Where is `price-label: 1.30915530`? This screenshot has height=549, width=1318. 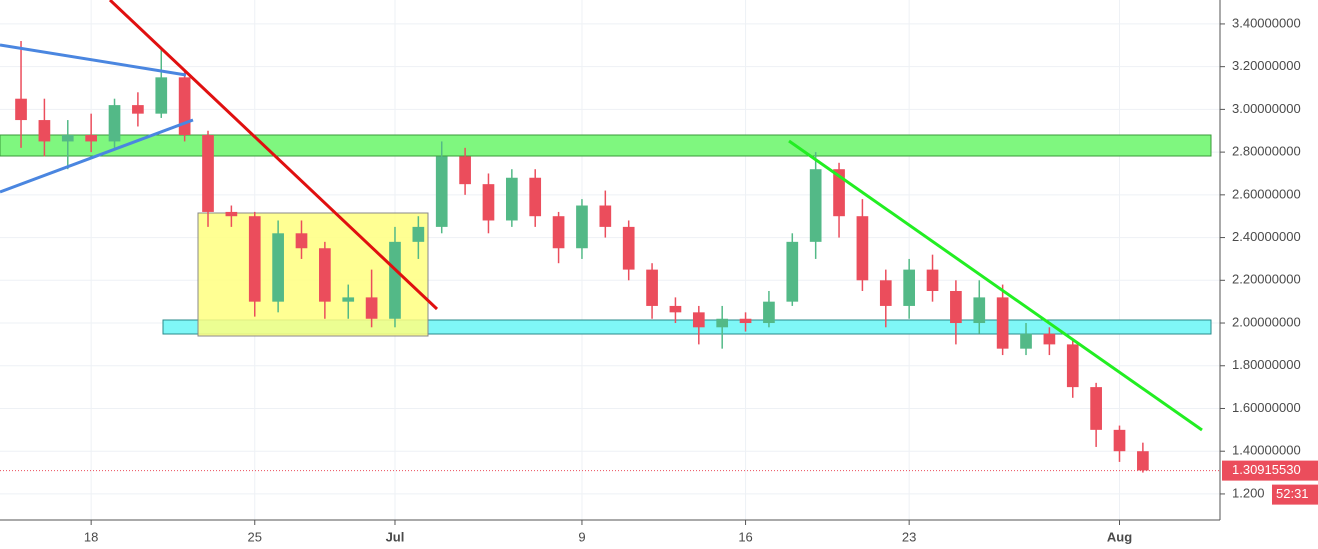 price-label: 1.30915530 is located at coordinates (1266, 469).